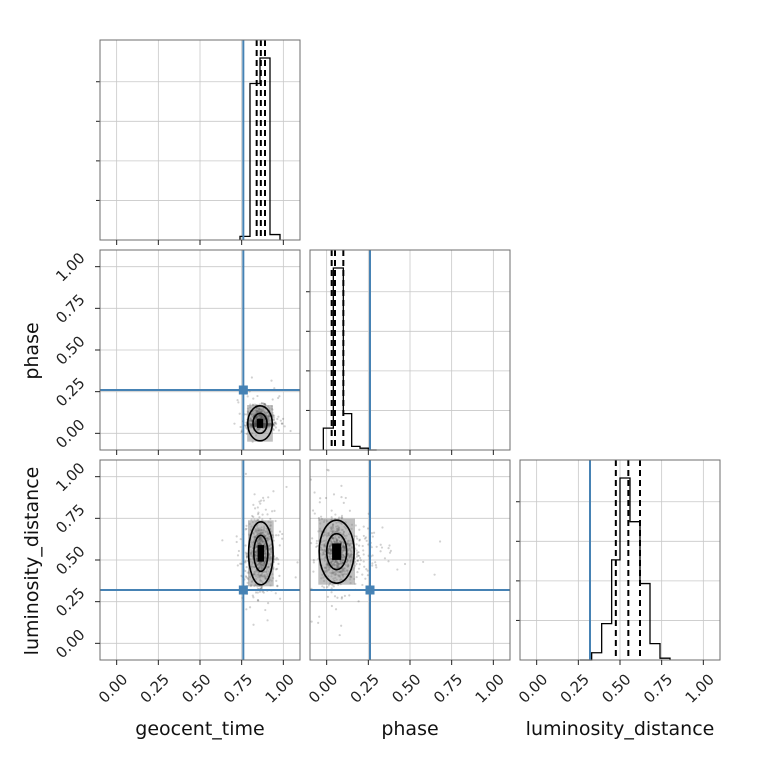 The width and height of the screenshot is (760, 760). Describe the element at coordinates (409, 729) in the screenshot. I see `x-axis-label-phase: phase` at that location.